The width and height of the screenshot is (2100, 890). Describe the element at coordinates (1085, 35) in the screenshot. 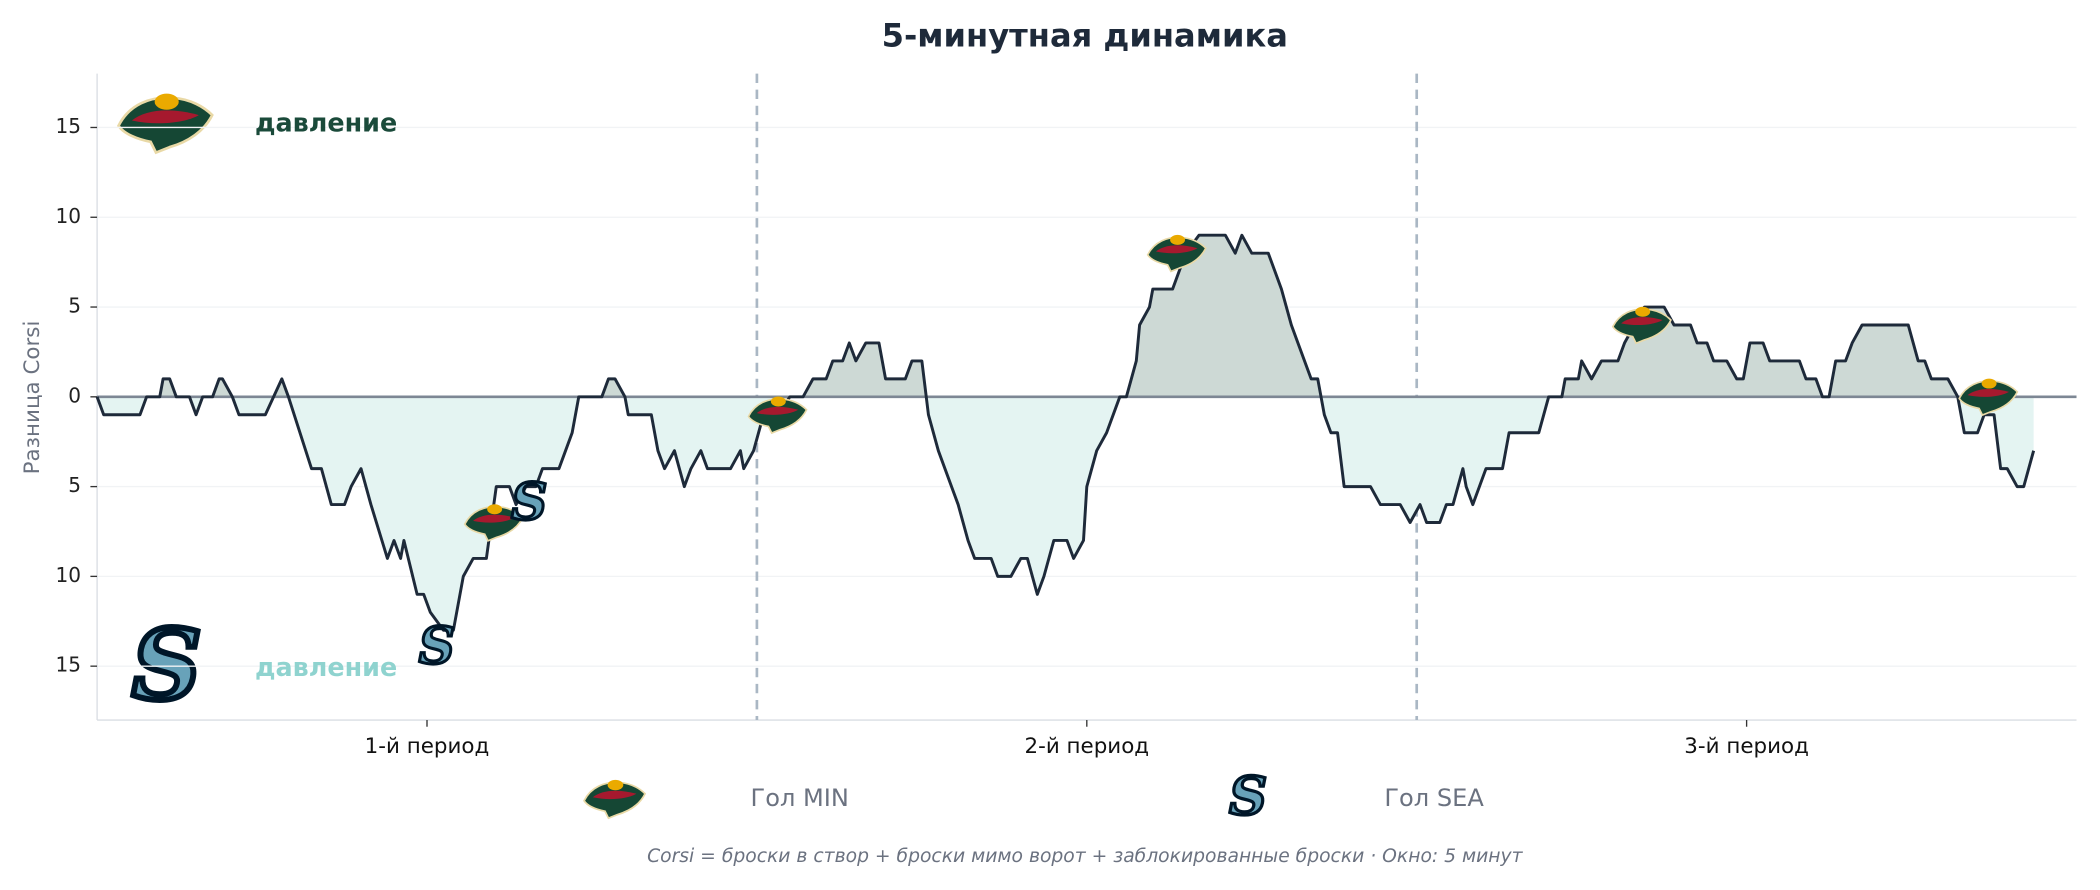

I see `chart-title: 5-минутная динамика` at that location.